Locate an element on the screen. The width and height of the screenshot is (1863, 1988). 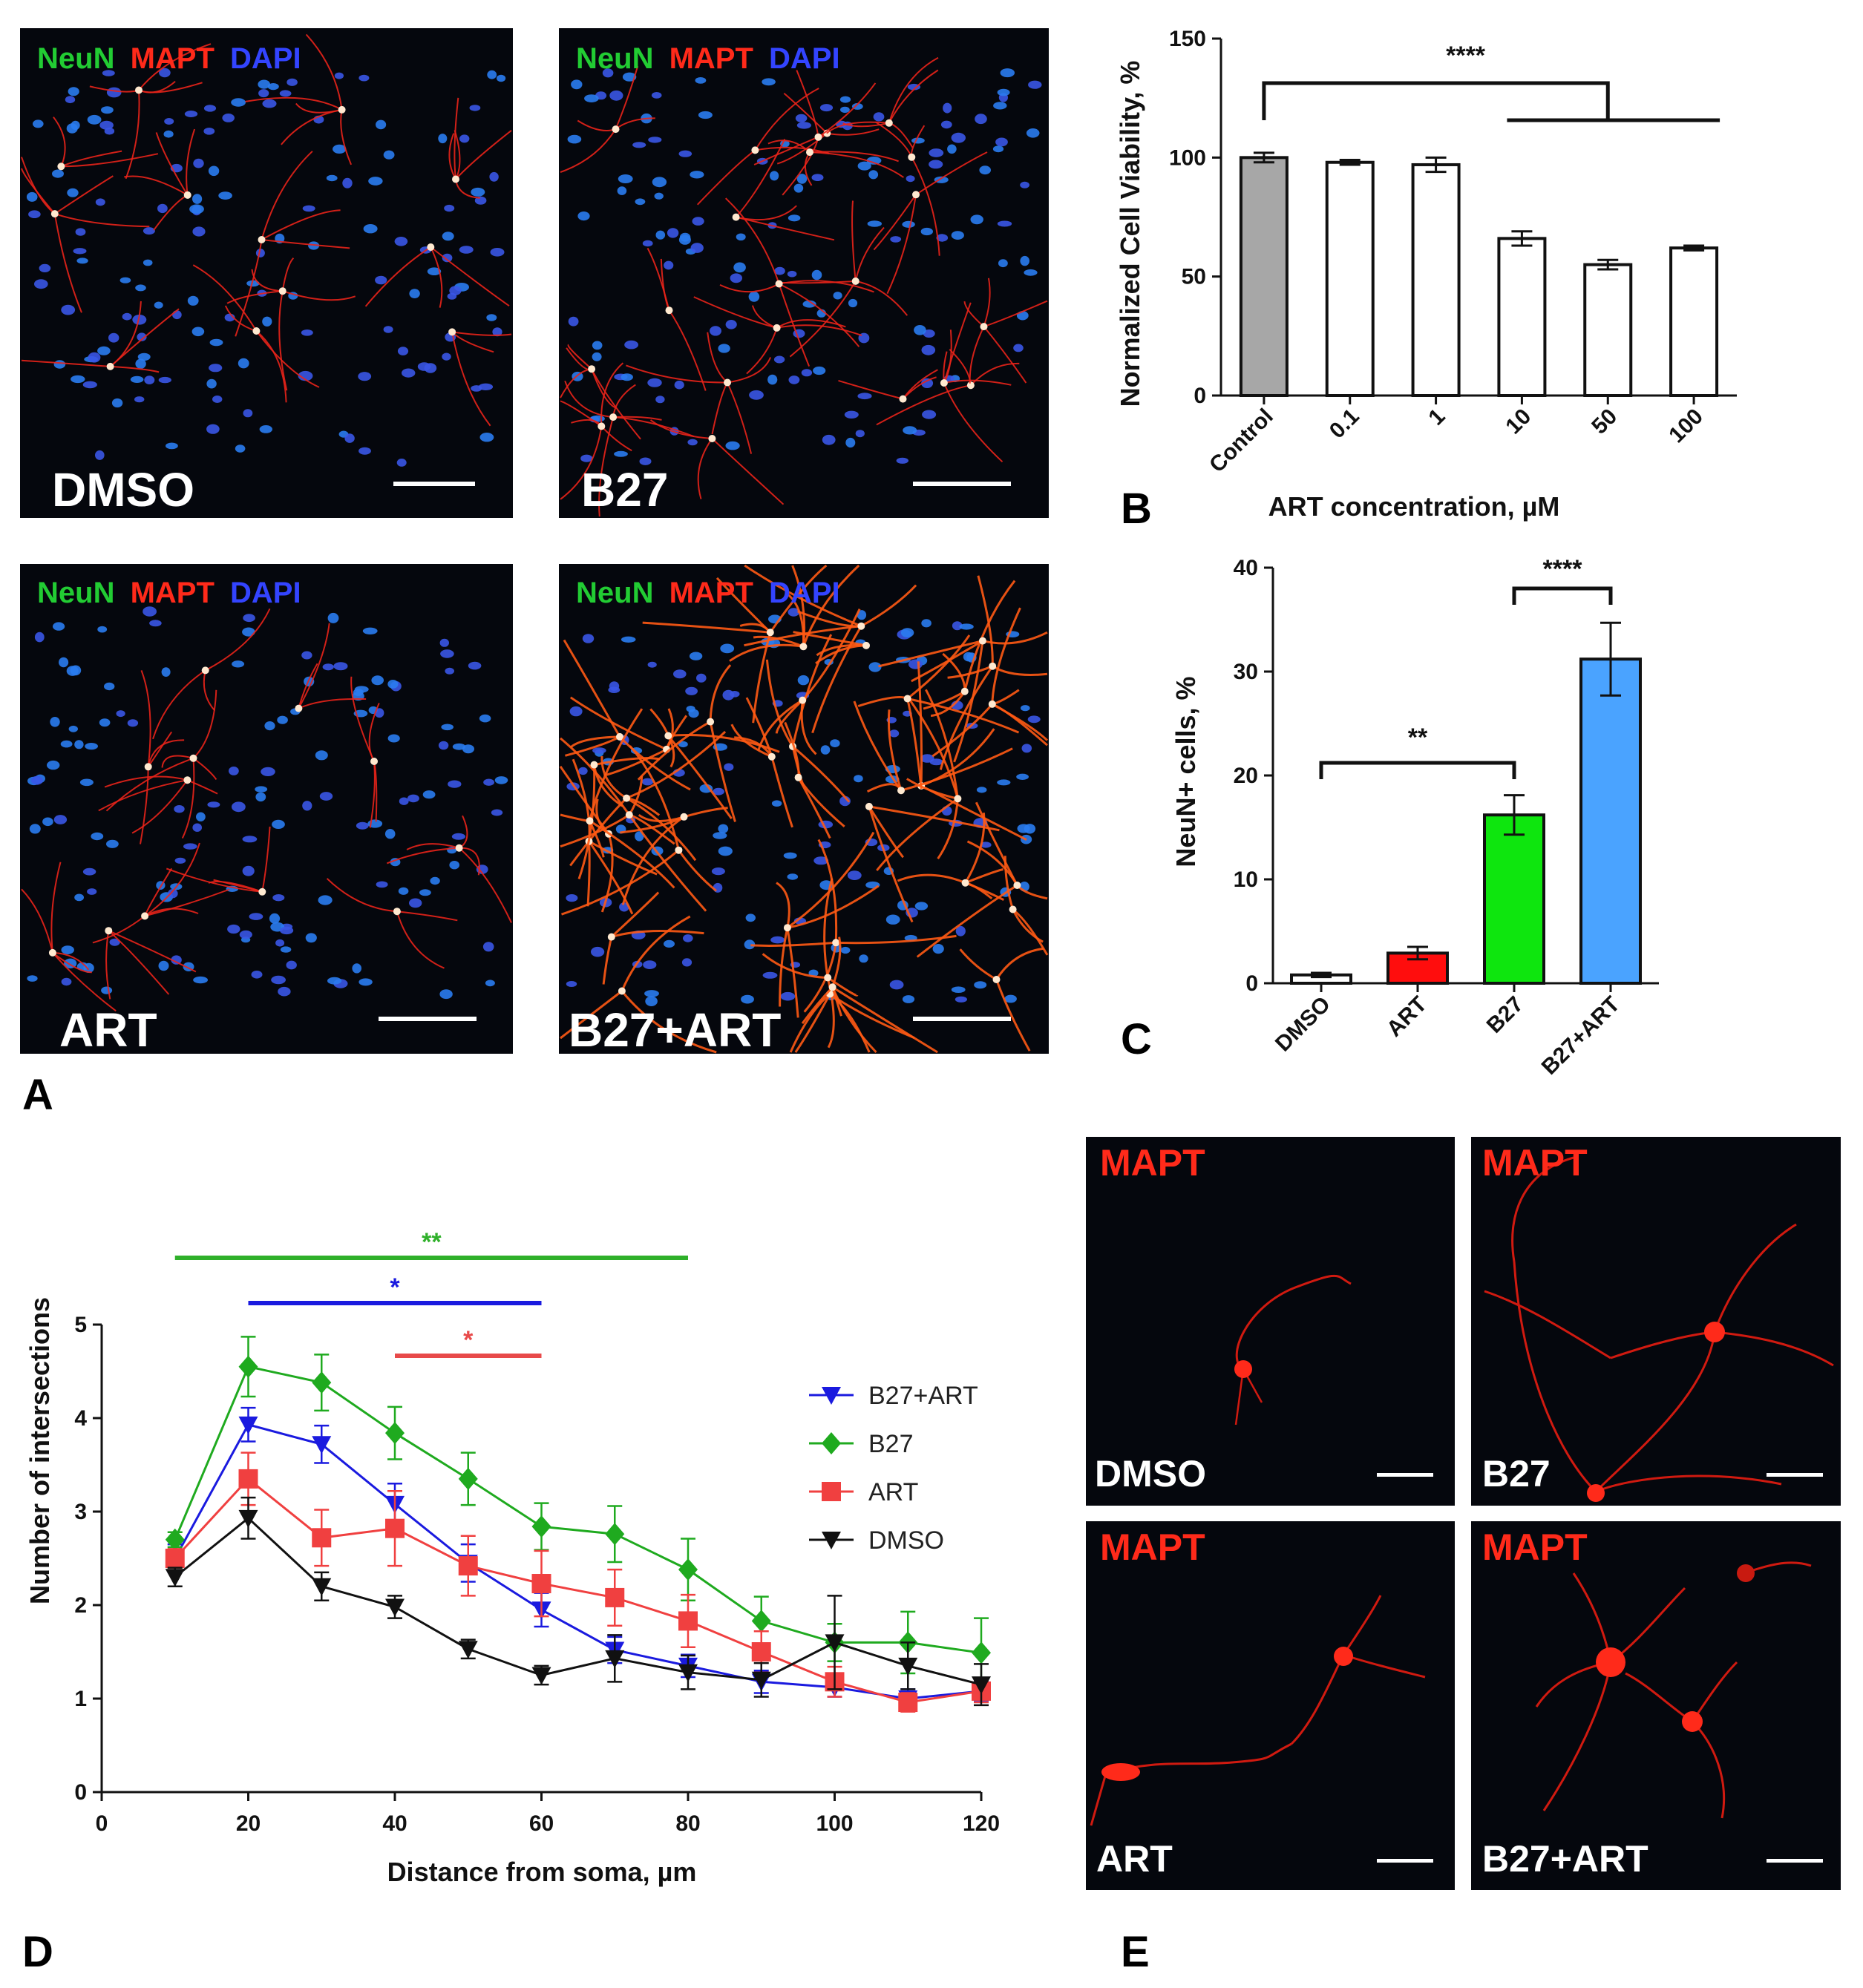
y-tick-label: 10 is located at coordinates (1246, 879).